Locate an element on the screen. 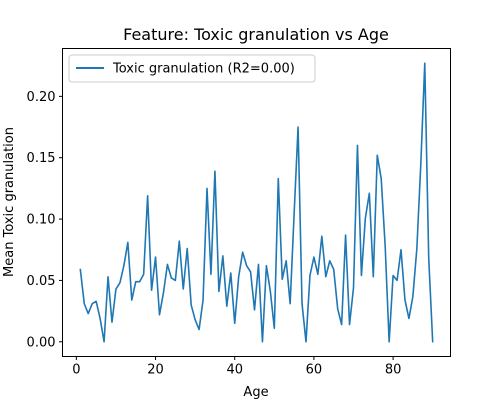 This screenshot has width=500, height=400. legend: Toxic granulation (R2=0.00) is located at coordinates (192, 68).